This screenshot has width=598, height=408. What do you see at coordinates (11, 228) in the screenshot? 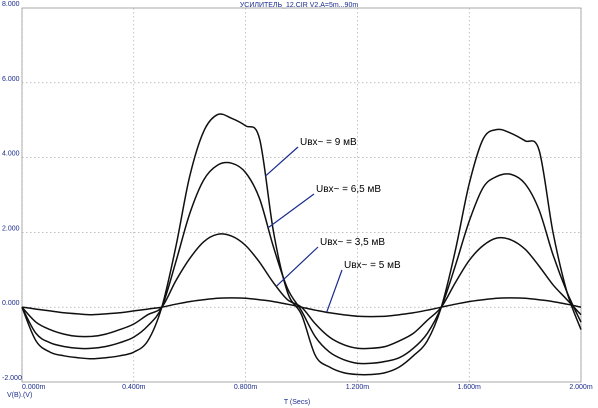
I see `y-tick-label: 2.000` at bounding box center [11, 228].